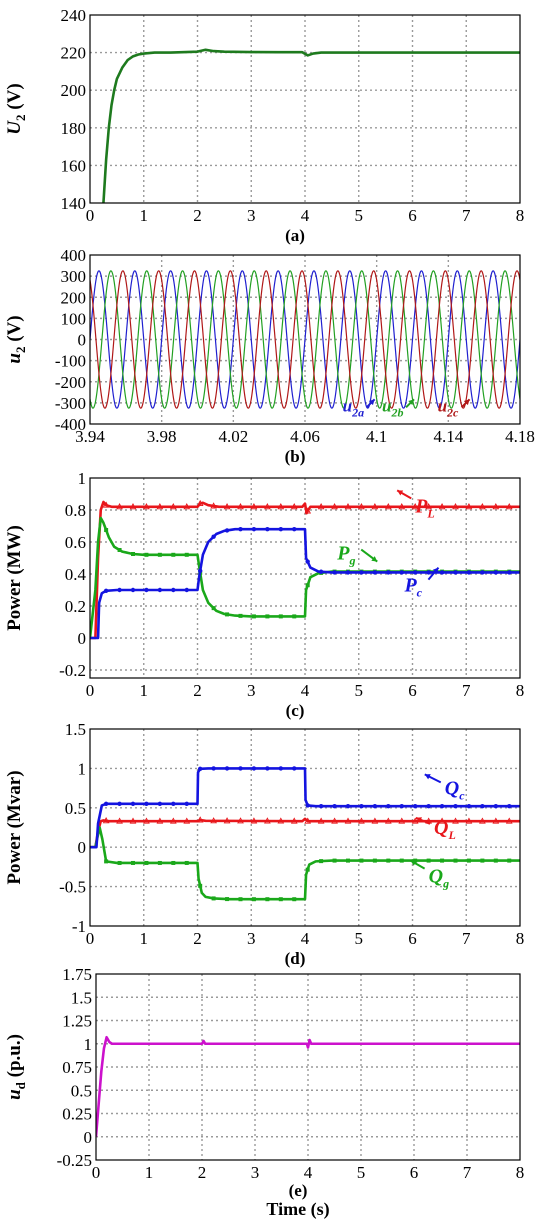 The width and height of the screenshot is (550, 1221). What do you see at coordinates (70, 424) in the screenshot?
I see `y-tick-label: -400` at bounding box center [70, 424].